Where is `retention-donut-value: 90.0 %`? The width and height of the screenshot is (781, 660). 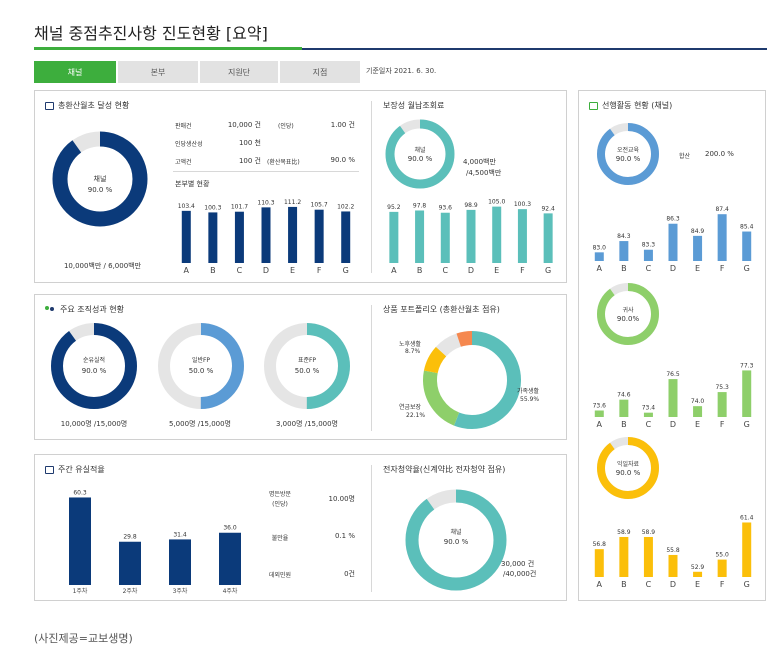 retention-donut-value: 90.0 % is located at coordinates (420, 159).